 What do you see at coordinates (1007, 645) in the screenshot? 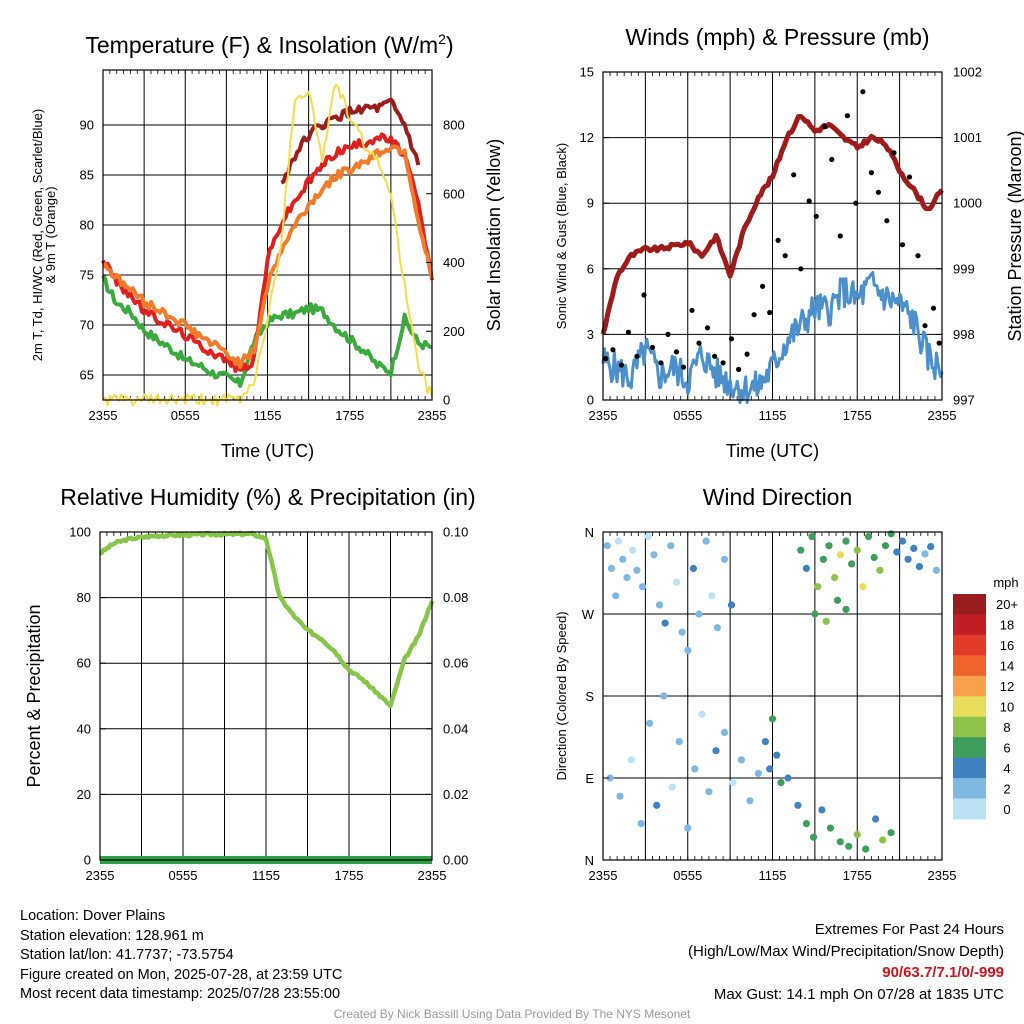
I see `colorbar-label: 16` at bounding box center [1007, 645].